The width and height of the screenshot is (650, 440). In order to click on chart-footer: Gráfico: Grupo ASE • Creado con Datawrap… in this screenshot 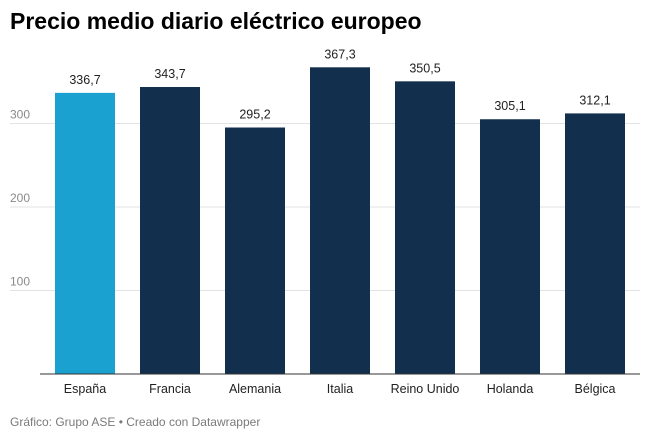, I will do `click(135, 422)`.